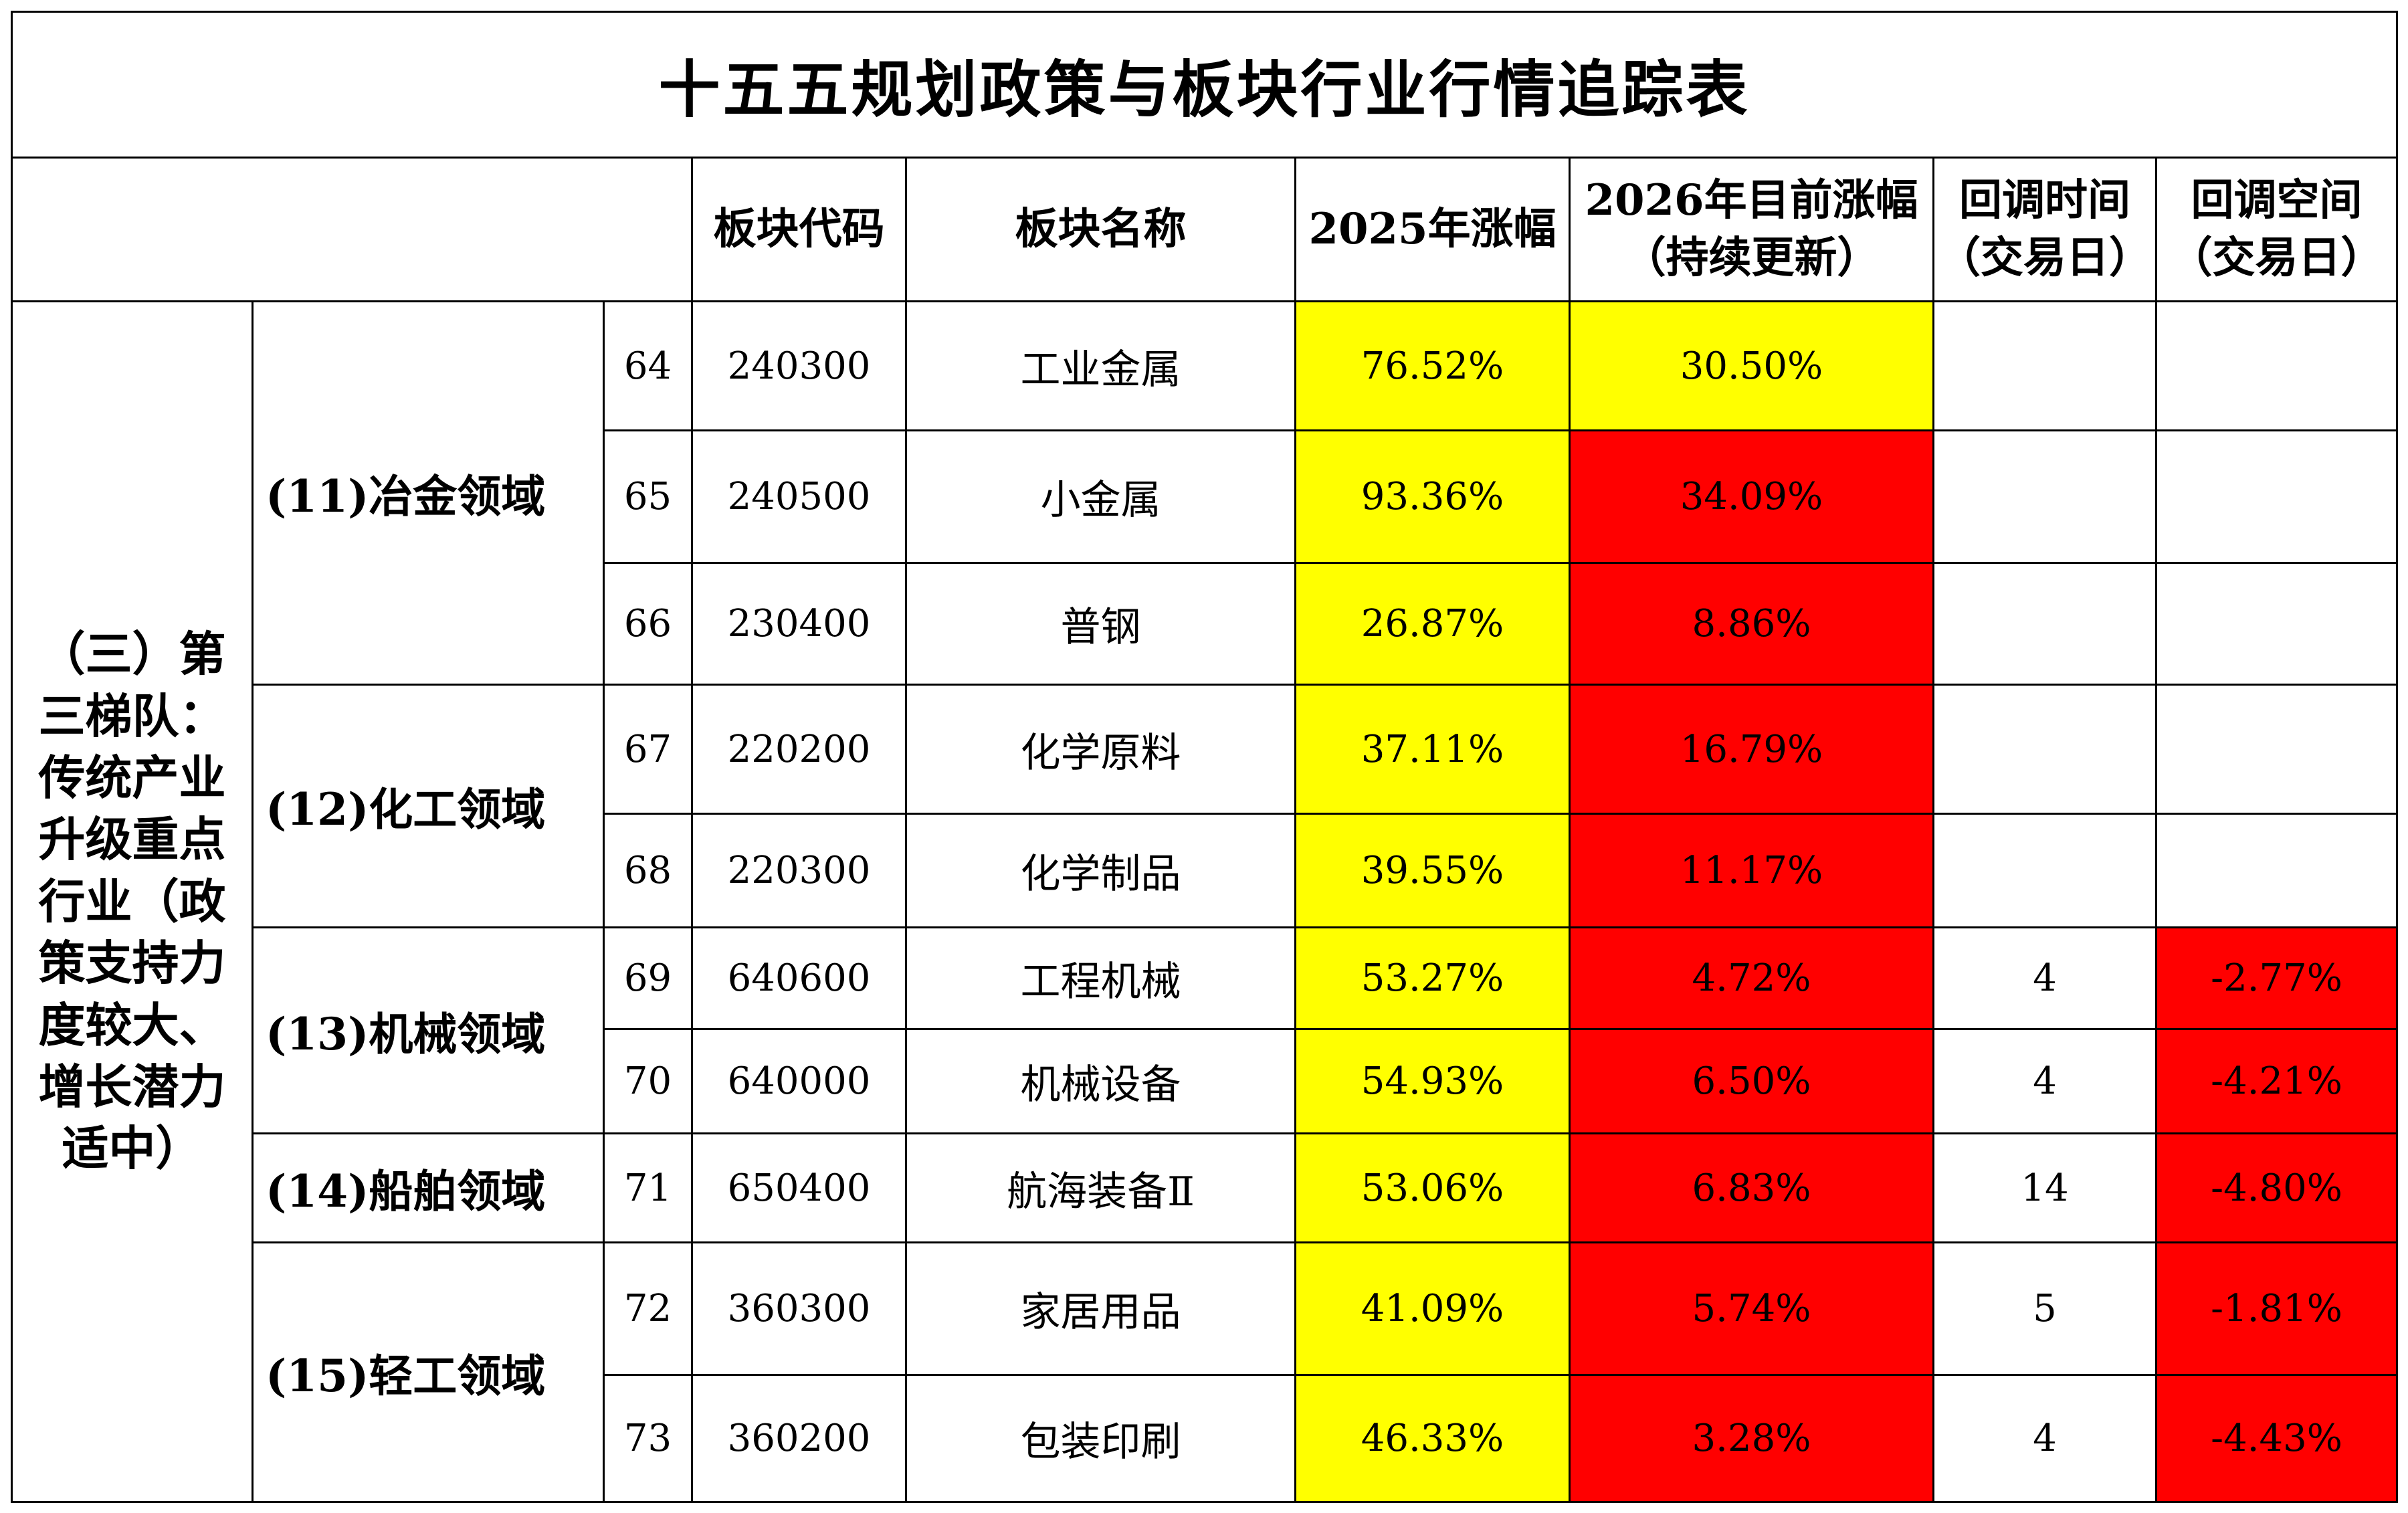 This screenshot has width=2408, height=1513. Describe the element at coordinates (2276, 1187) in the screenshot. I see `row-pullback-space: -4.80%` at that location.